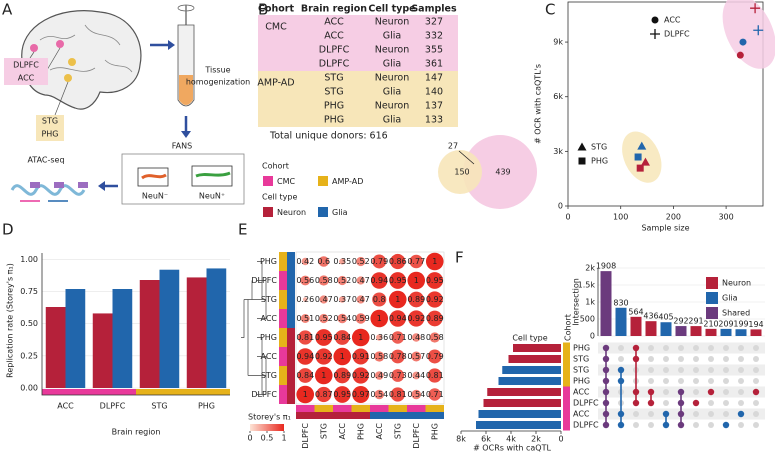  What do you see at coordinates (398, 261) in the screenshot?
I see `cell-label: 0.86` at bounding box center [398, 261].